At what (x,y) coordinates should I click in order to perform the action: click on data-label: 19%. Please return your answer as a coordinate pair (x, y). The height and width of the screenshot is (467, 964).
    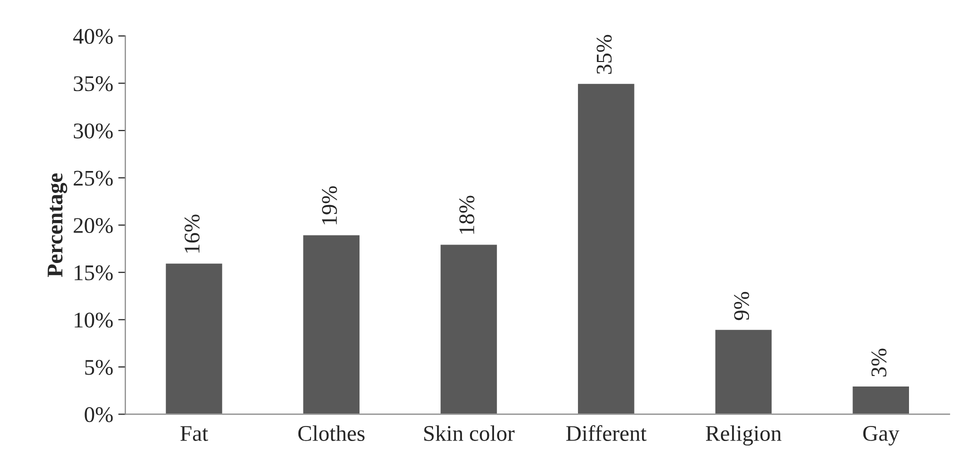
    Looking at the image, I should click on (330, 205).